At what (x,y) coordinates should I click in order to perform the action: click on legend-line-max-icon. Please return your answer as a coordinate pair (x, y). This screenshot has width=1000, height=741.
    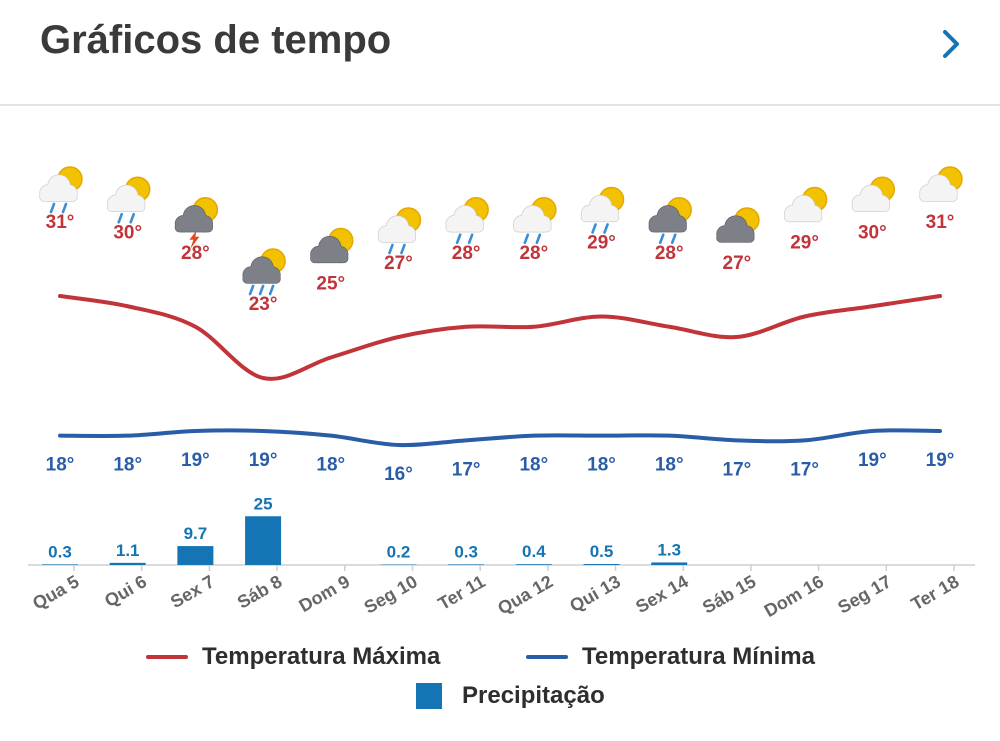
    Looking at the image, I should click on (167, 657).